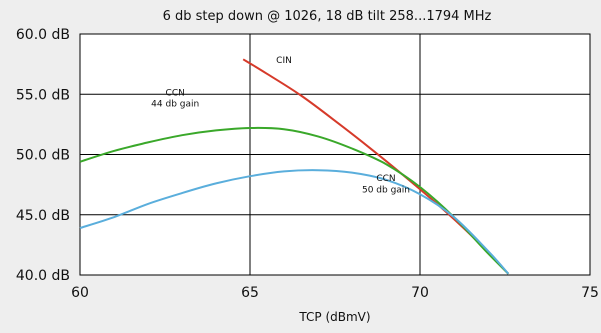 The width and height of the screenshot is (601, 333). Describe the element at coordinates (175, 98) in the screenshot. I see `annotation-2: CCN 44 db gain` at that location.